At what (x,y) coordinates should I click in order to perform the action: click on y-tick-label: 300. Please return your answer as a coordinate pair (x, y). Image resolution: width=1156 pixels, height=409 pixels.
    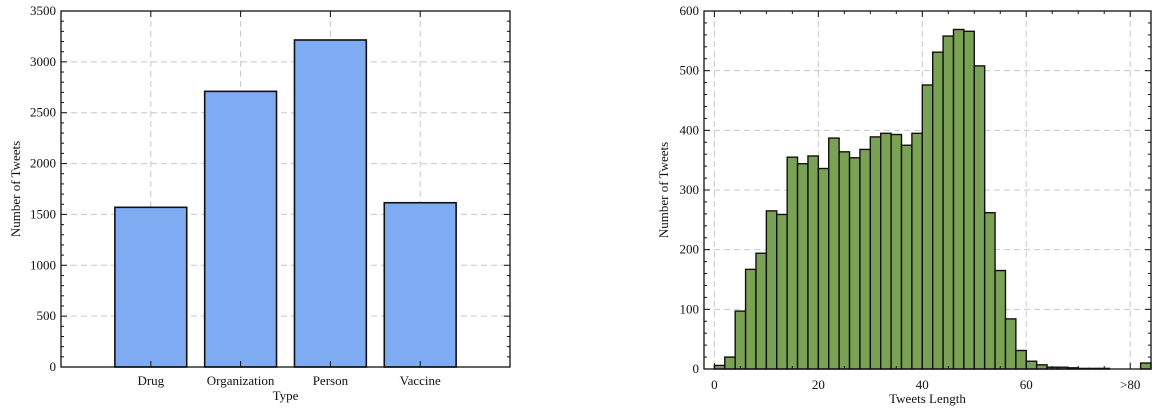
    Looking at the image, I should click on (690, 189).